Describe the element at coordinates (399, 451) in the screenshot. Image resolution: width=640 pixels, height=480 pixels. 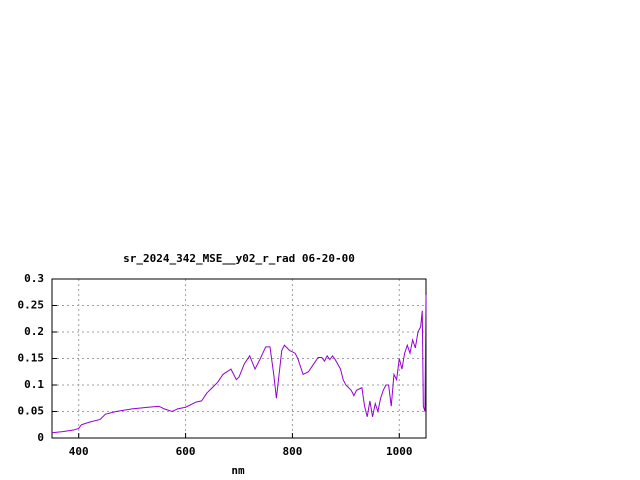
I see `x-tick-label: 1000` at that location.